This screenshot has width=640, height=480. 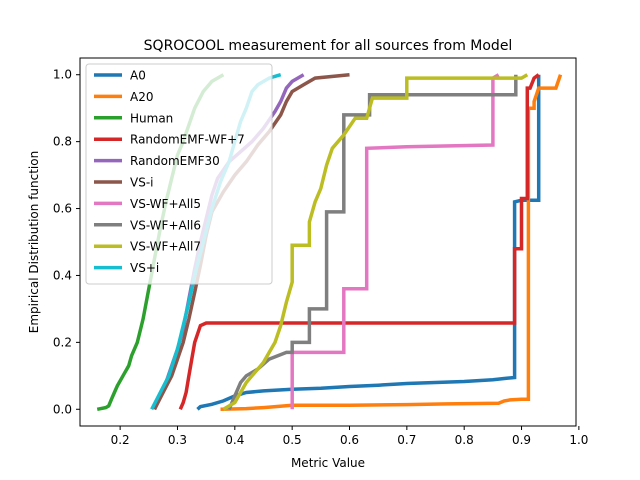 I want to click on y-tick-label: 0.6, so click(x=62, y=209).